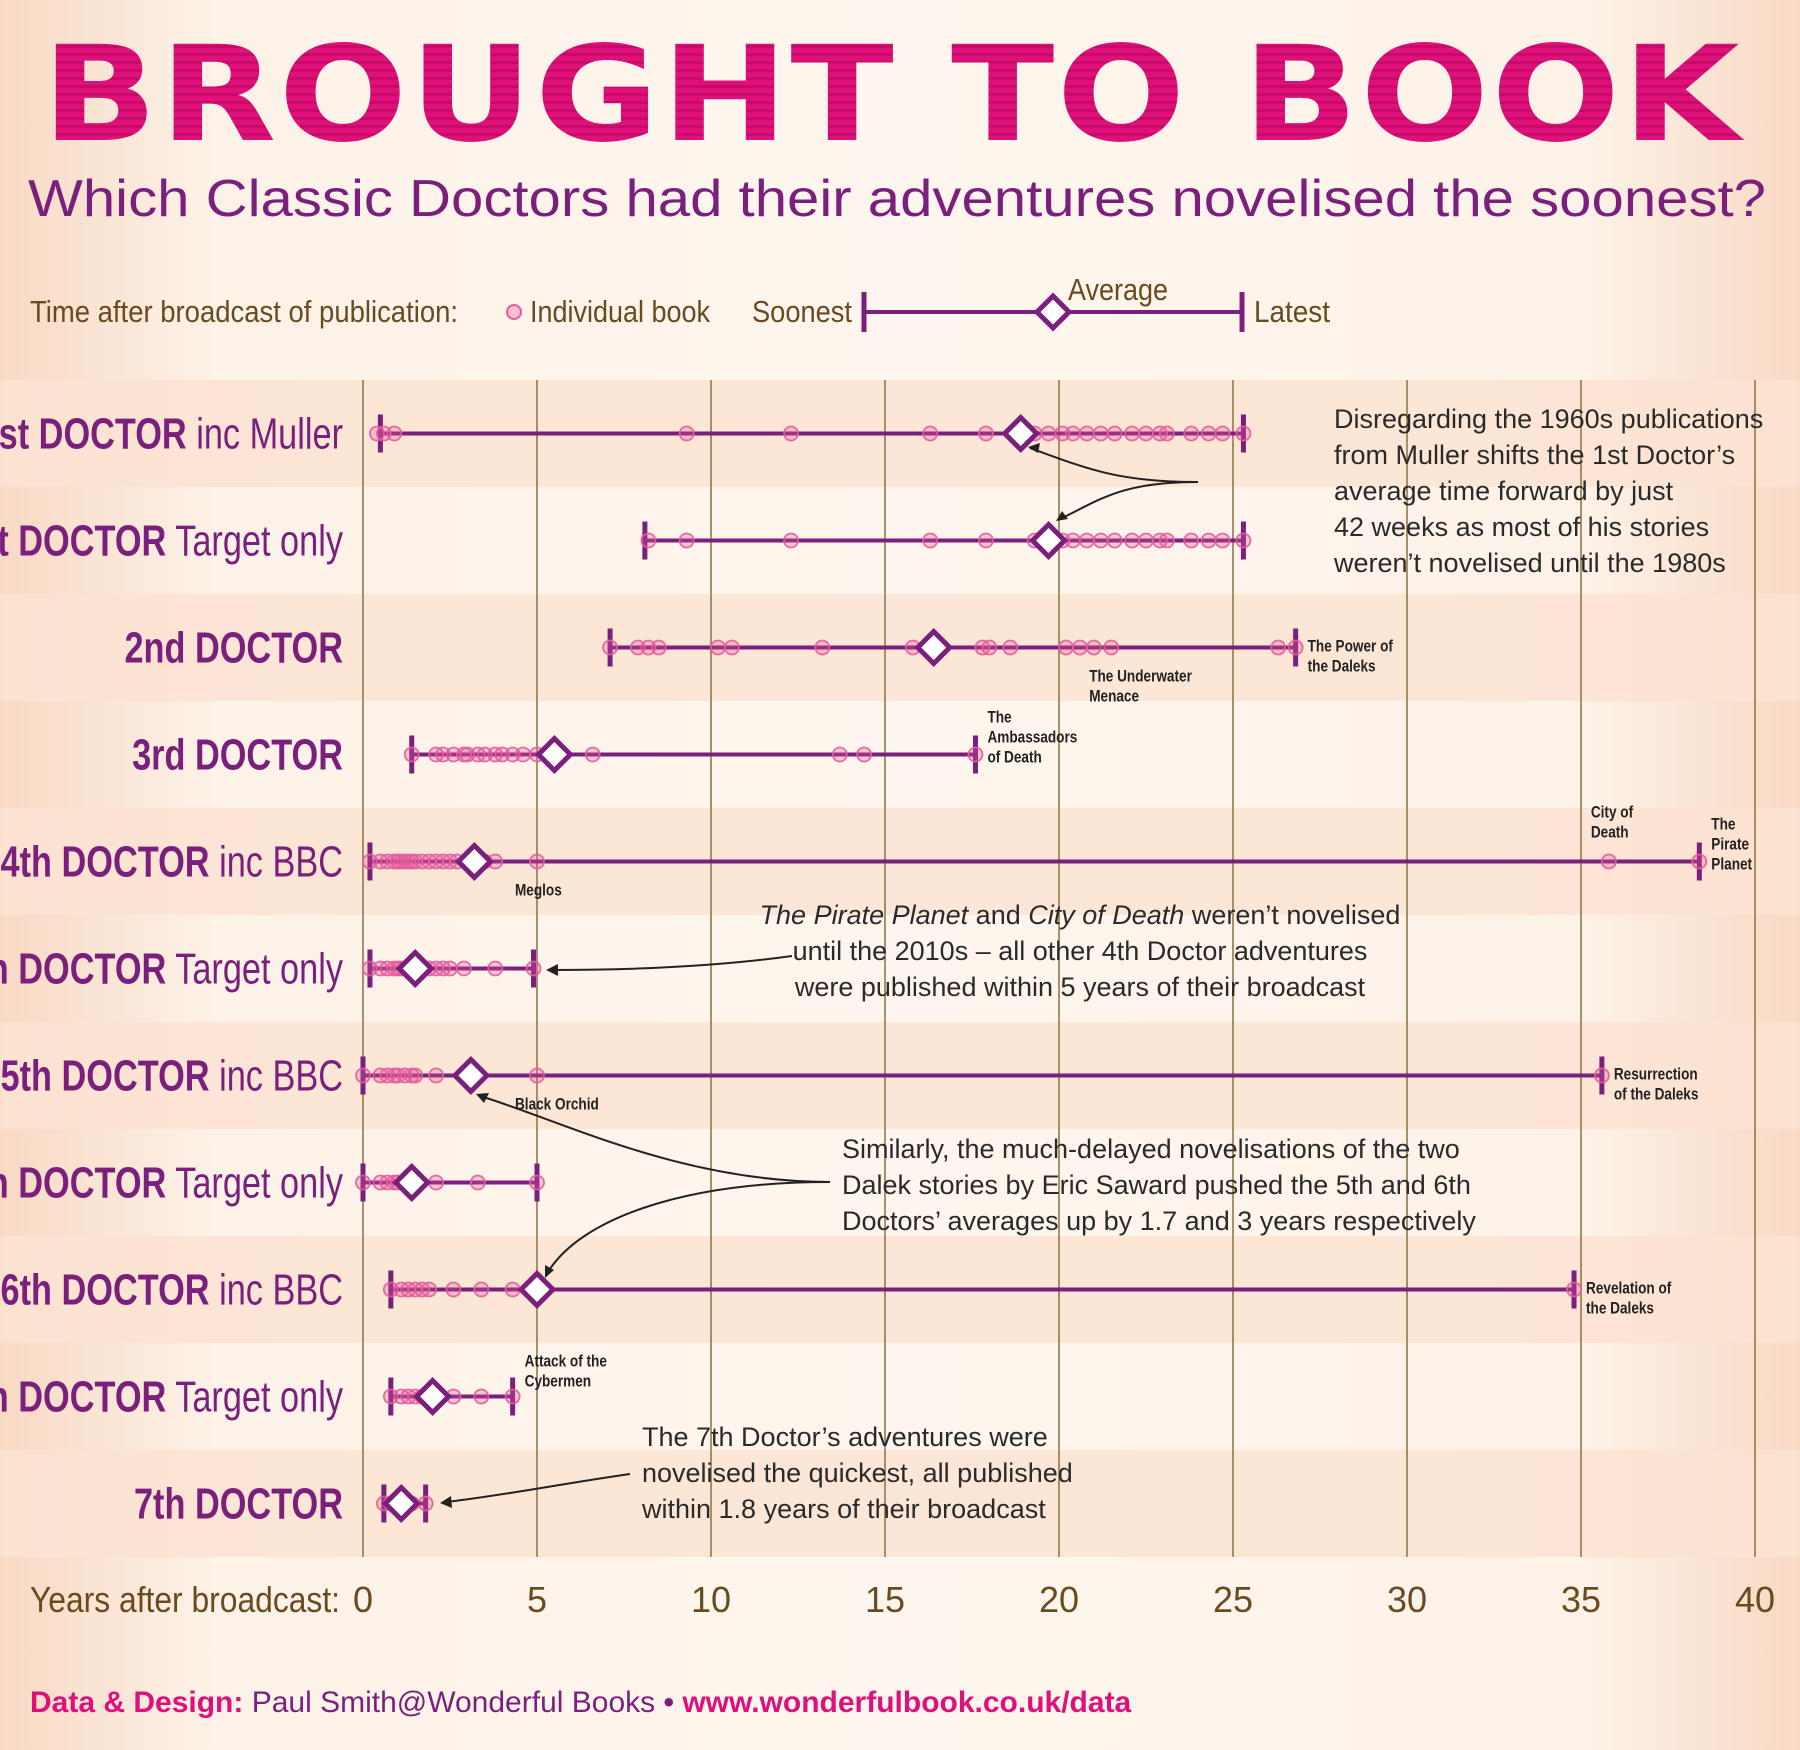 The height and width of the screenshot is (1750, 1800). What do you see at coordinates (244, 311) in the screenshot?
I see `legend-prefix: Time after broadcast of publication:` at bounding box center [244, 311].